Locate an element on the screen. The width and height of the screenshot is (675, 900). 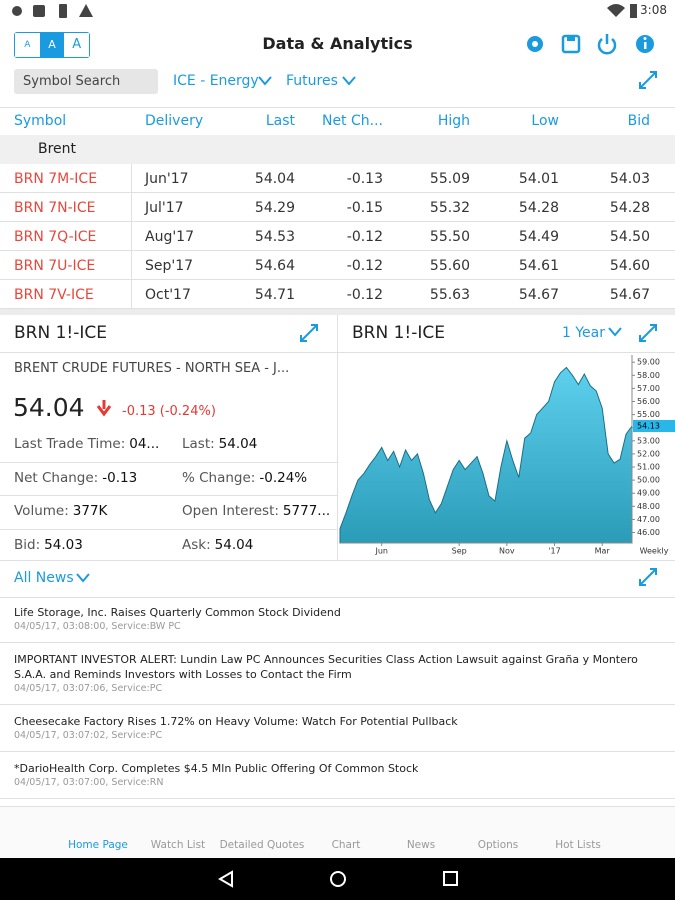
cell: 55.09 is located at coordinates (449, 179).